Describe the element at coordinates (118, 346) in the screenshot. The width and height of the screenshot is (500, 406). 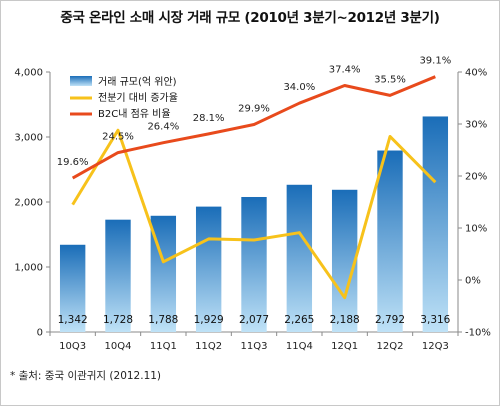
I see `x-axis-tick-label: 10Q4` at that location.